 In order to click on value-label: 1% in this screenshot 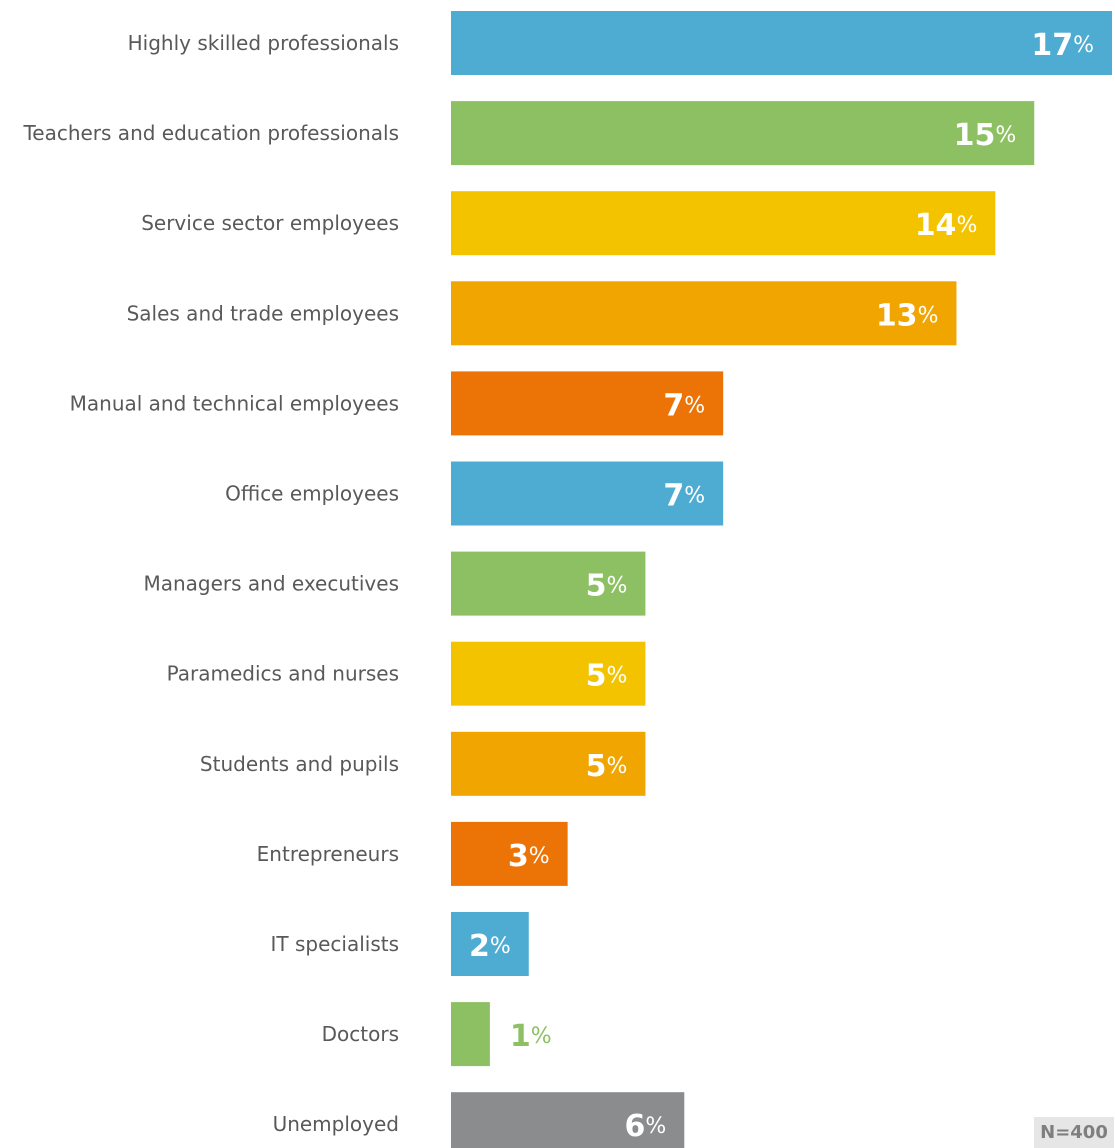, I will do `click(531, 1036)`.